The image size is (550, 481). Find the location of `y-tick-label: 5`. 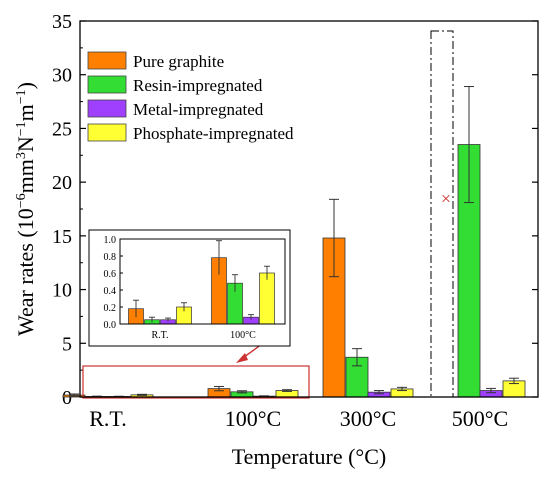

y-tick-label: 5 is located at coordinates (67, 344).